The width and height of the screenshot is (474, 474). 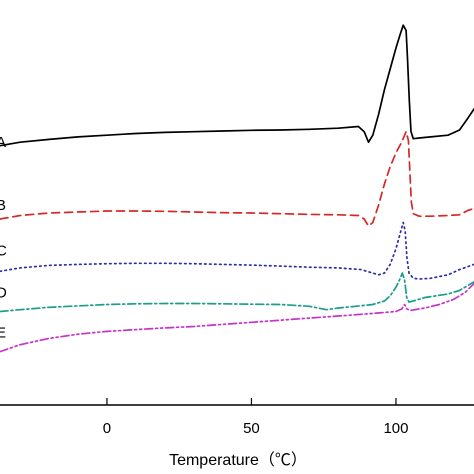 What do you see at coordinates (238, 460) in the screenshot?
I see `x-axis-title: Temperature（℃）` at bounding box center [238, 460].